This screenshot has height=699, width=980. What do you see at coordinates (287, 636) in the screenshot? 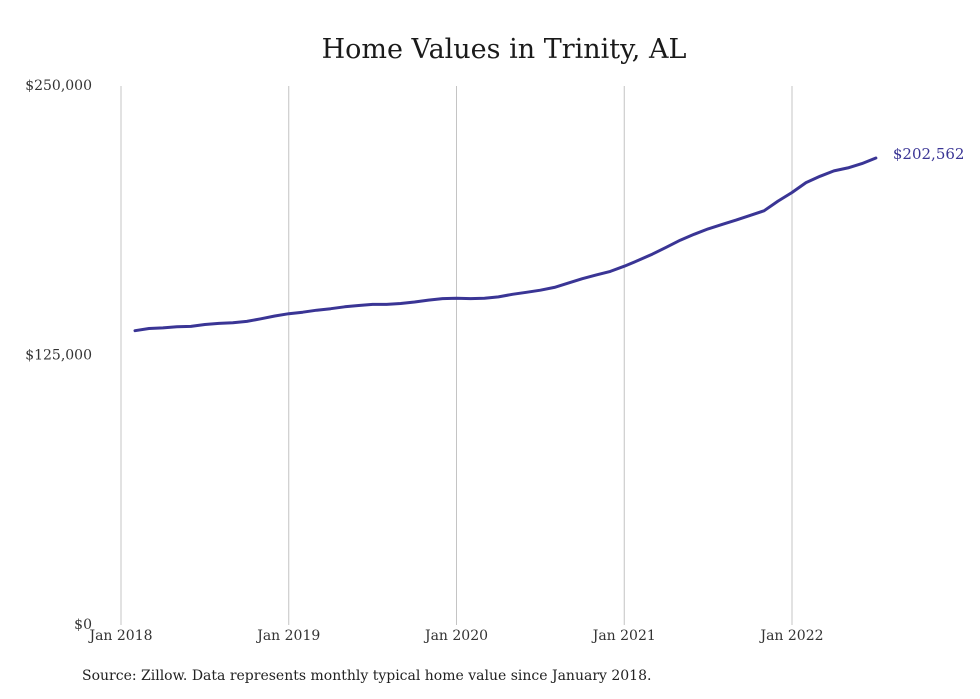
I see `x-tick-label-1: Jan 2019` at bounding box center [287, 636].